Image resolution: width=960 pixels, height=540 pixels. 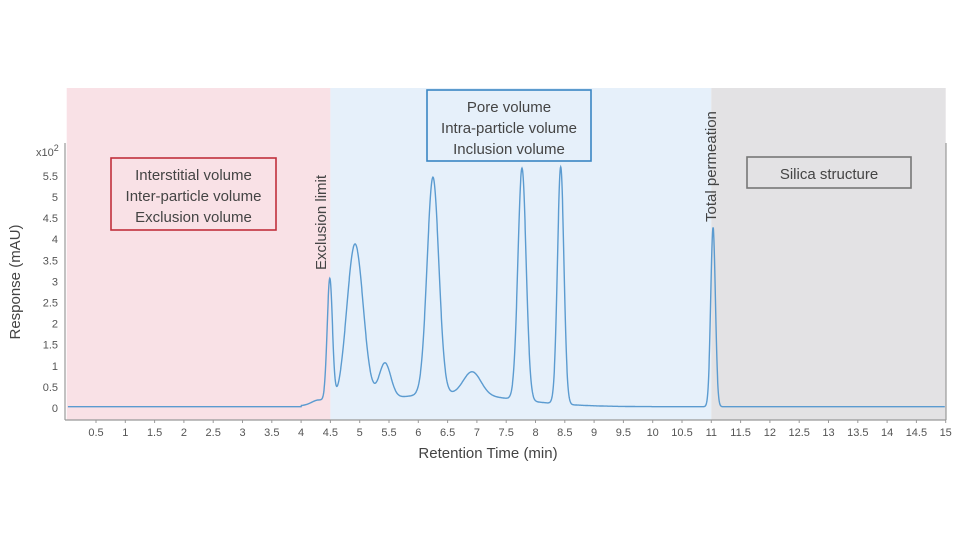 What do you see at coordinates (360, 433) in the screenshot?
I see `x-tick-label: 5` at bounding box center [360, 433].